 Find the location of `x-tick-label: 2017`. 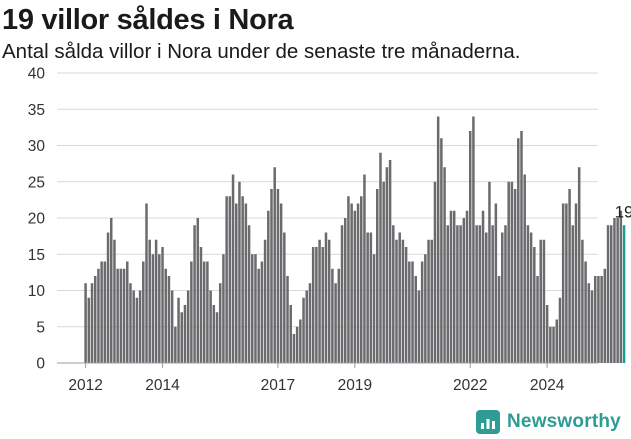

x-tick-label: 2017 is located at coordinates (278, 385).